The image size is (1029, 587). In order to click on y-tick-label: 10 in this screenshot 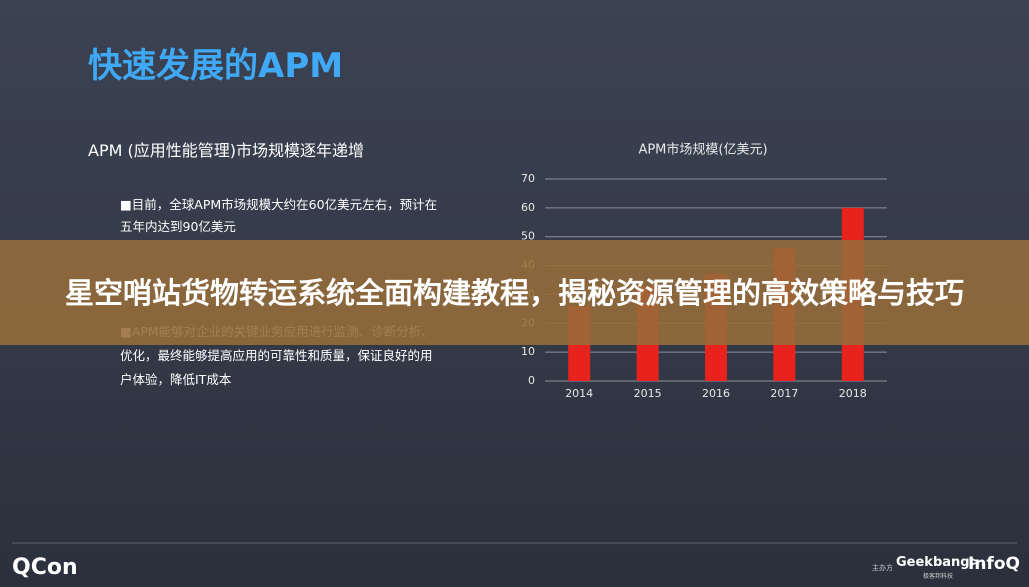, I will do `click(528, 351)`.